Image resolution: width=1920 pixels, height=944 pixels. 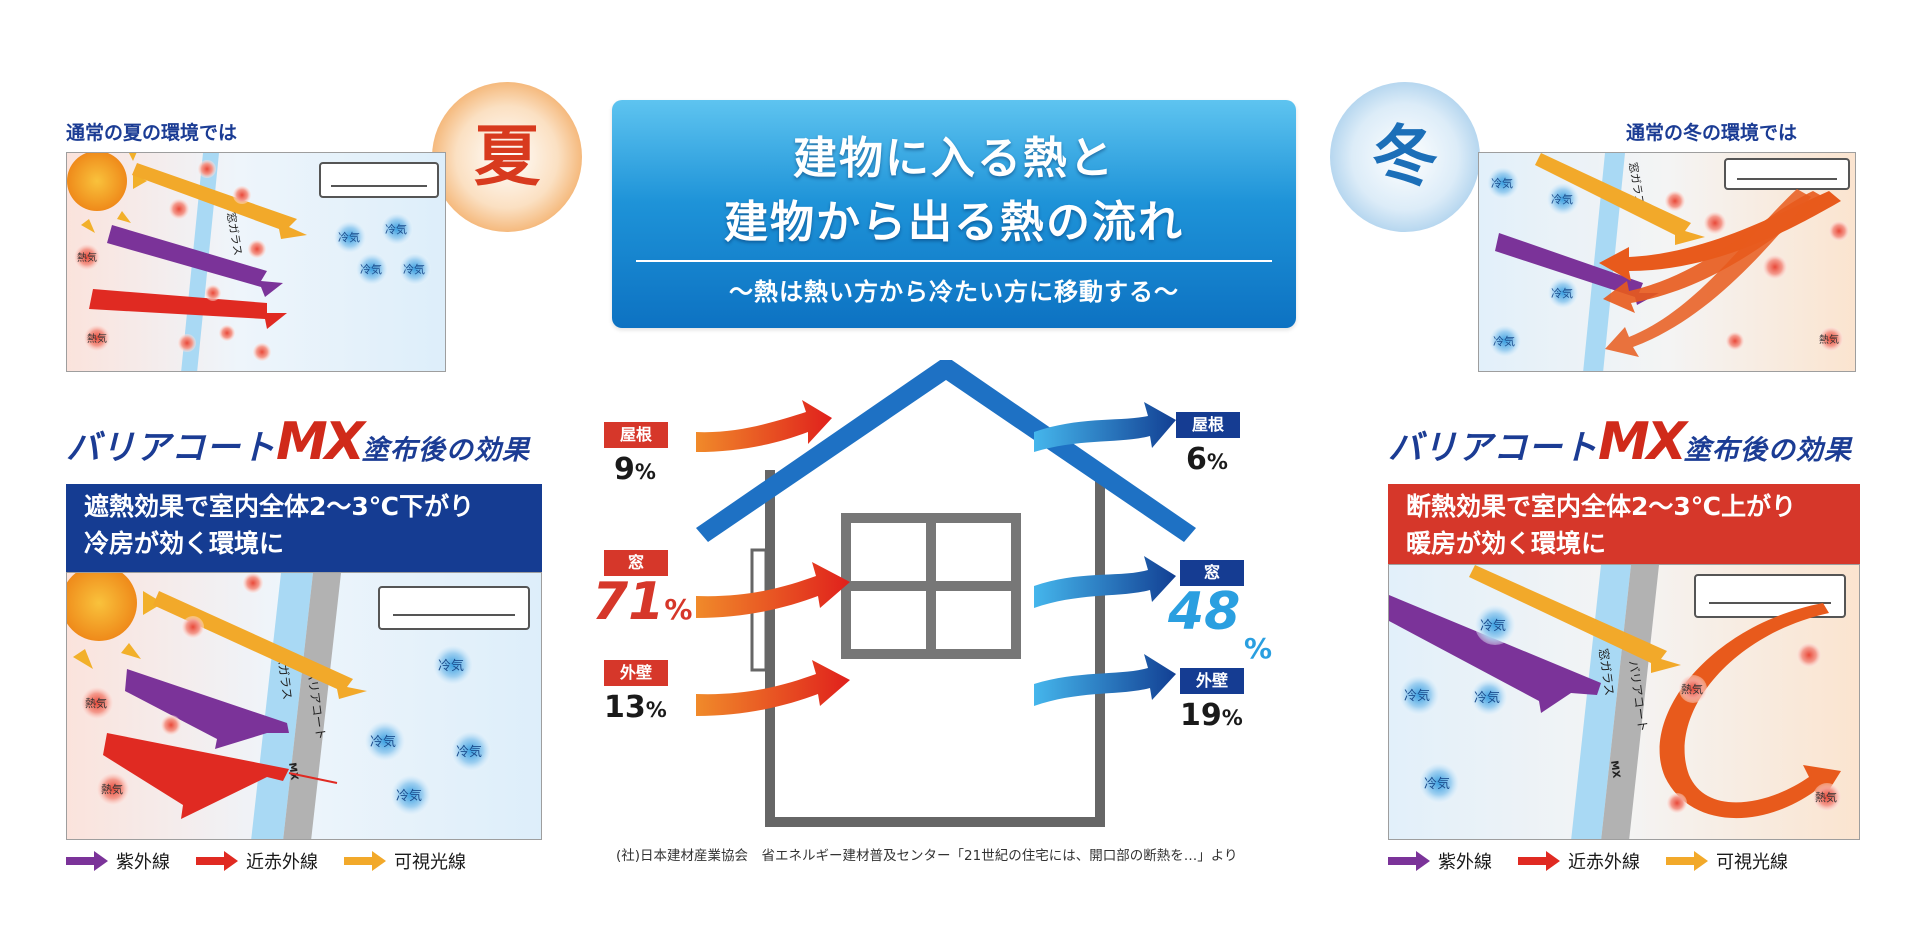 I want to click on heat-blobs: 熱気, so click(x=1757, y=271).